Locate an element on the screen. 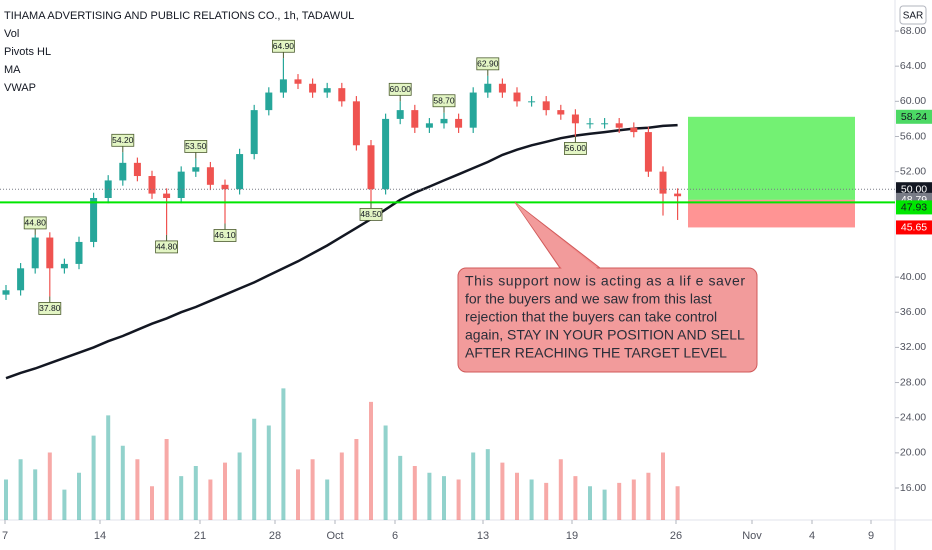  pivot-label: 46.10 is located at coordinates (225, 235).